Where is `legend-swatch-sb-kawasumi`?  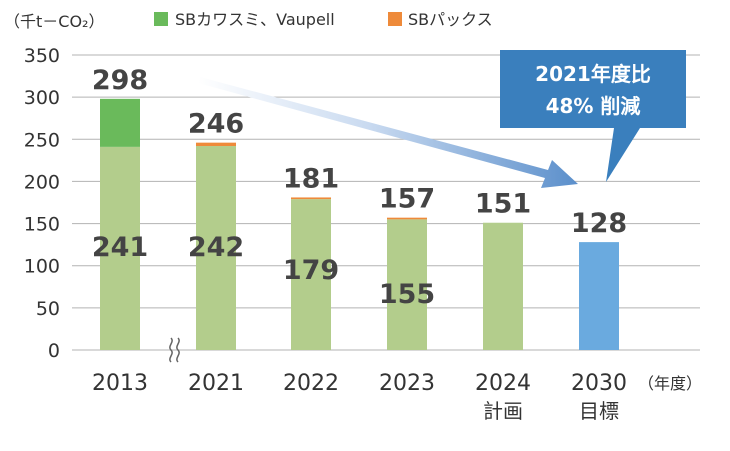 legend-swatch-sb-kawasumi is located at coordinates (161, 19).